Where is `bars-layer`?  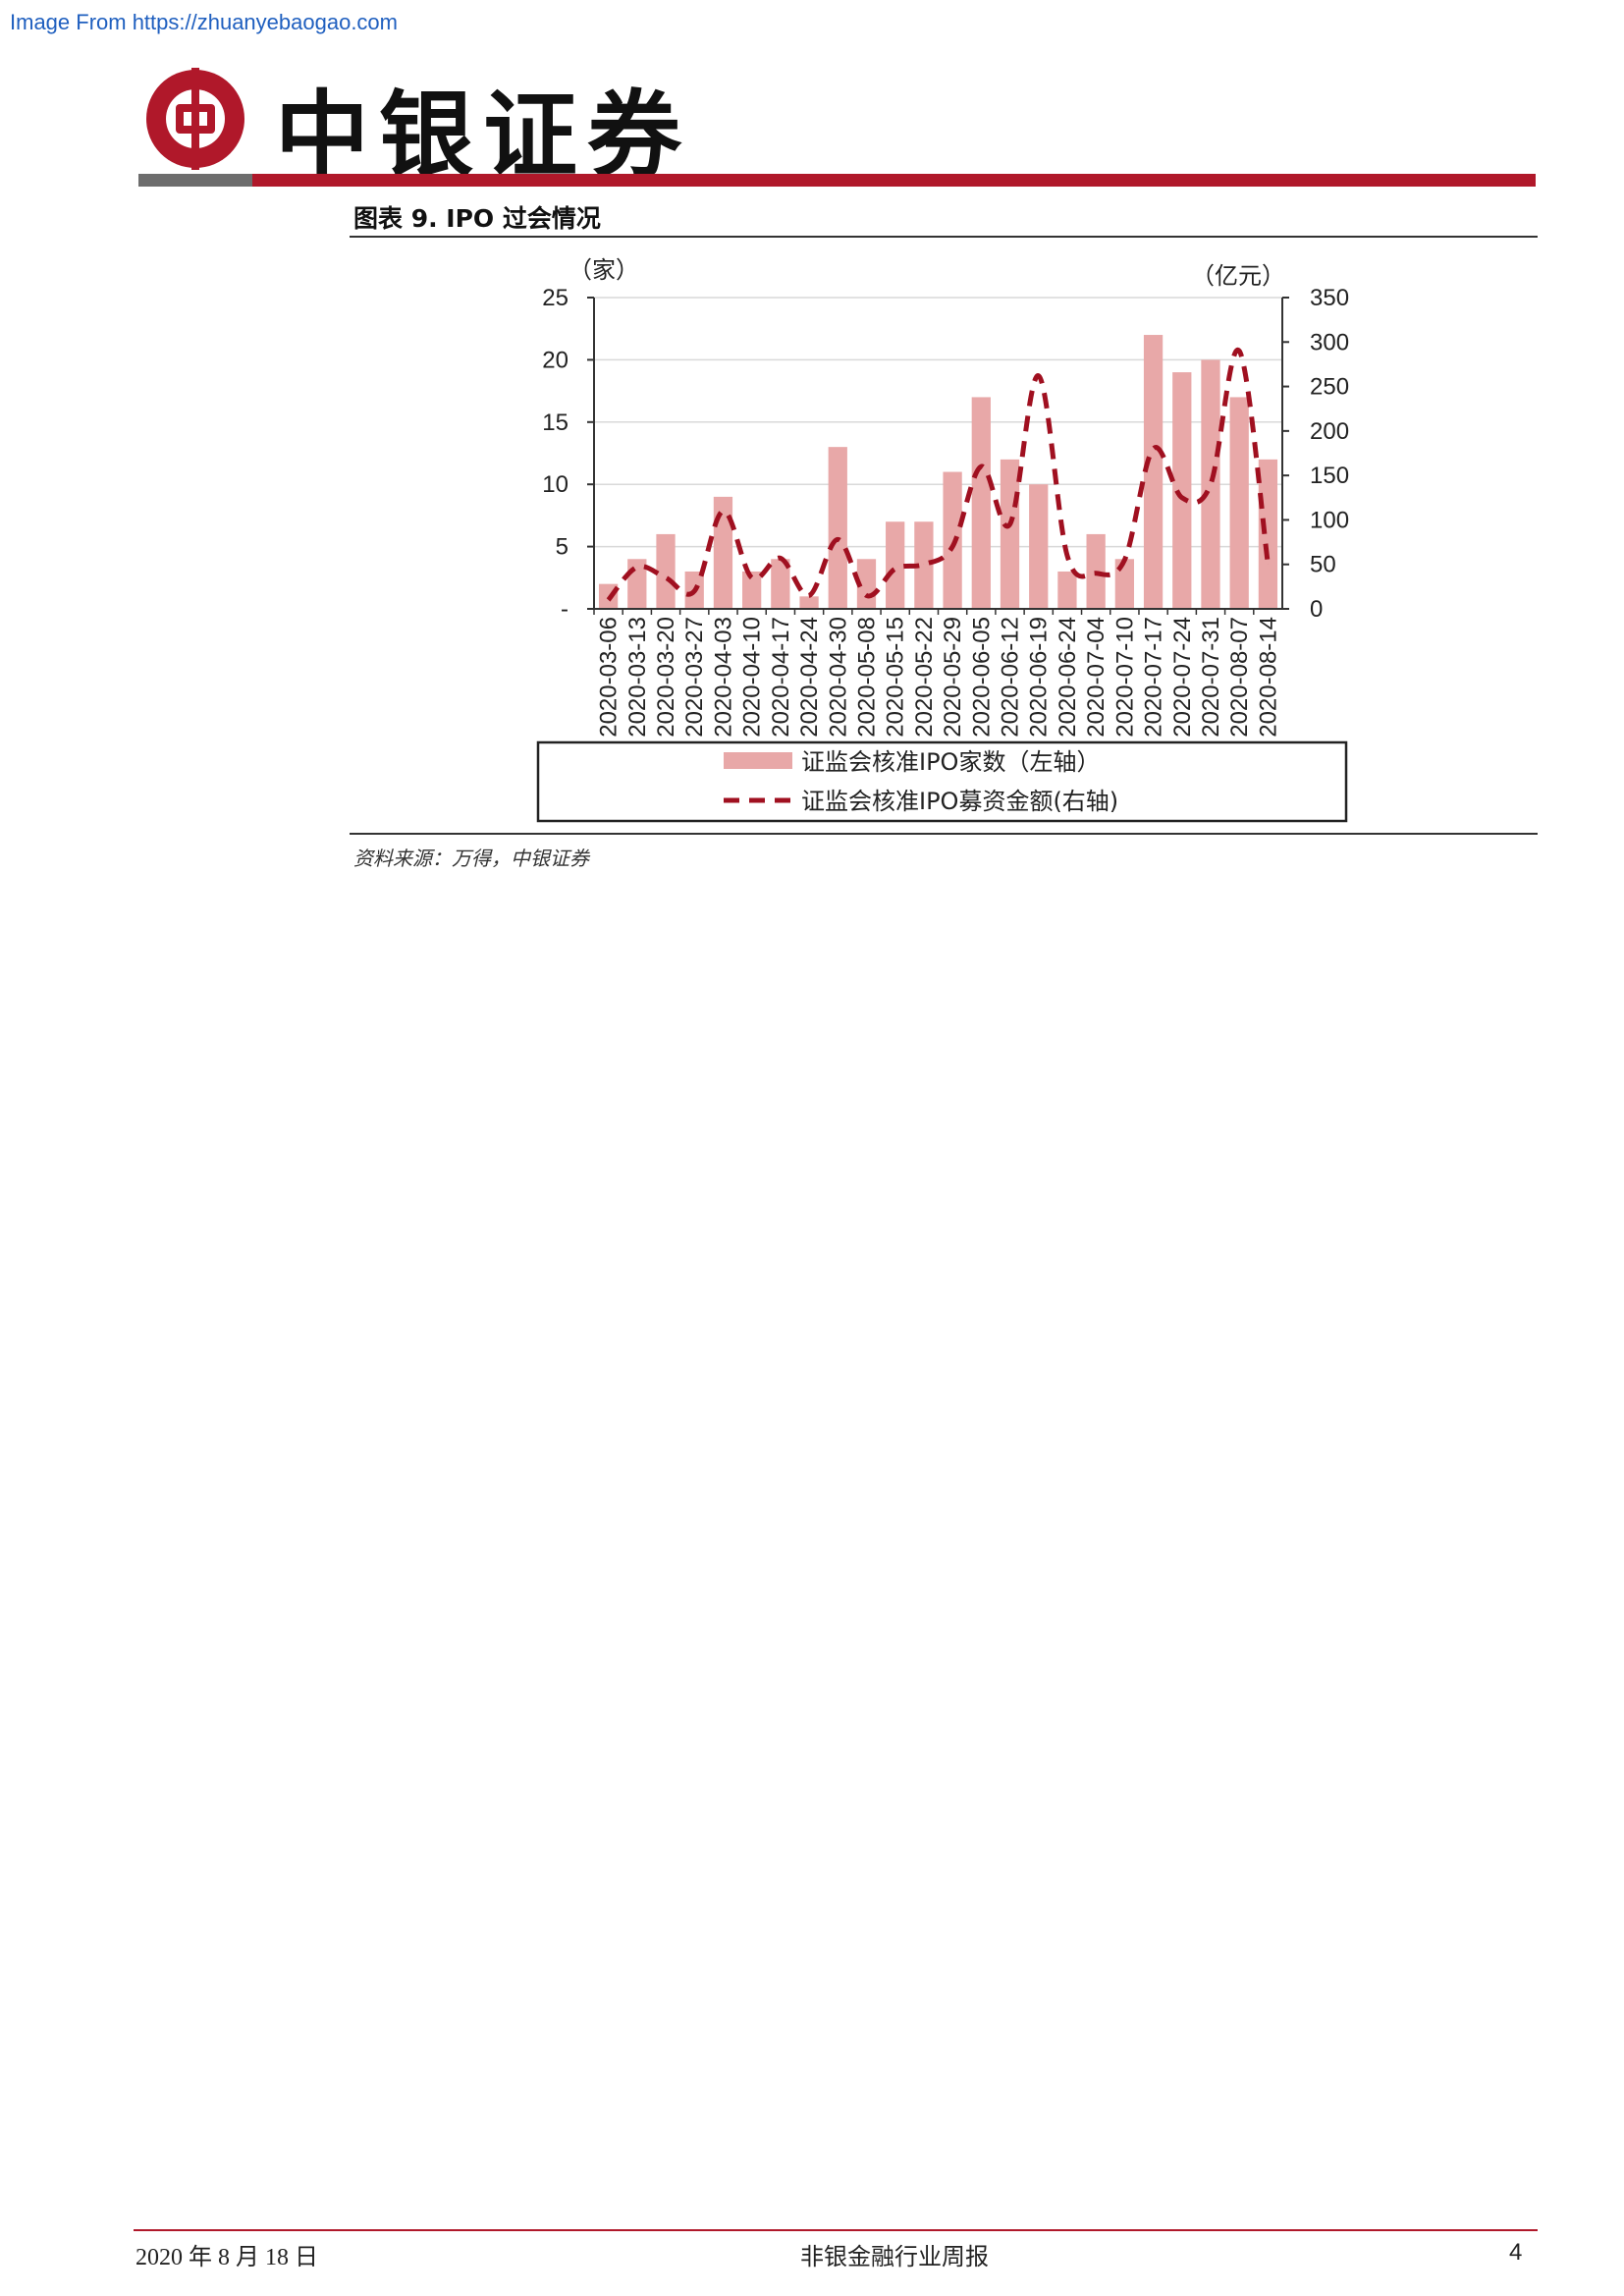 bars-layer is located at coordinates (938, 472).